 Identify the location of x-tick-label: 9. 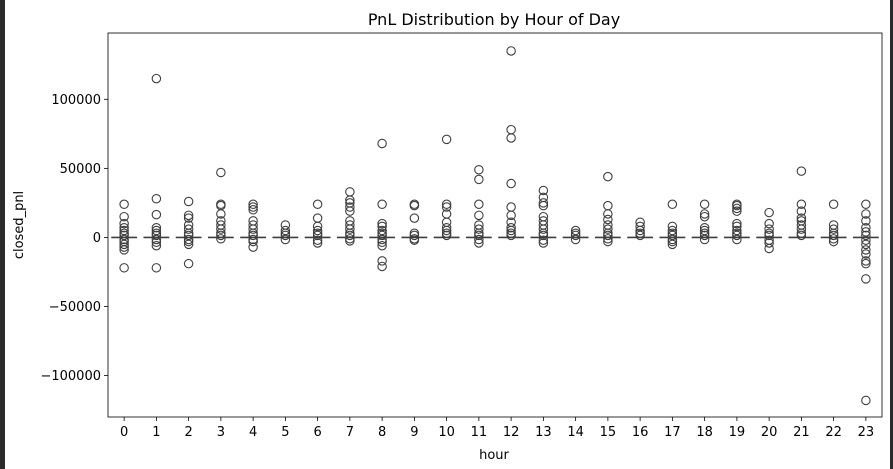
(414, 432).